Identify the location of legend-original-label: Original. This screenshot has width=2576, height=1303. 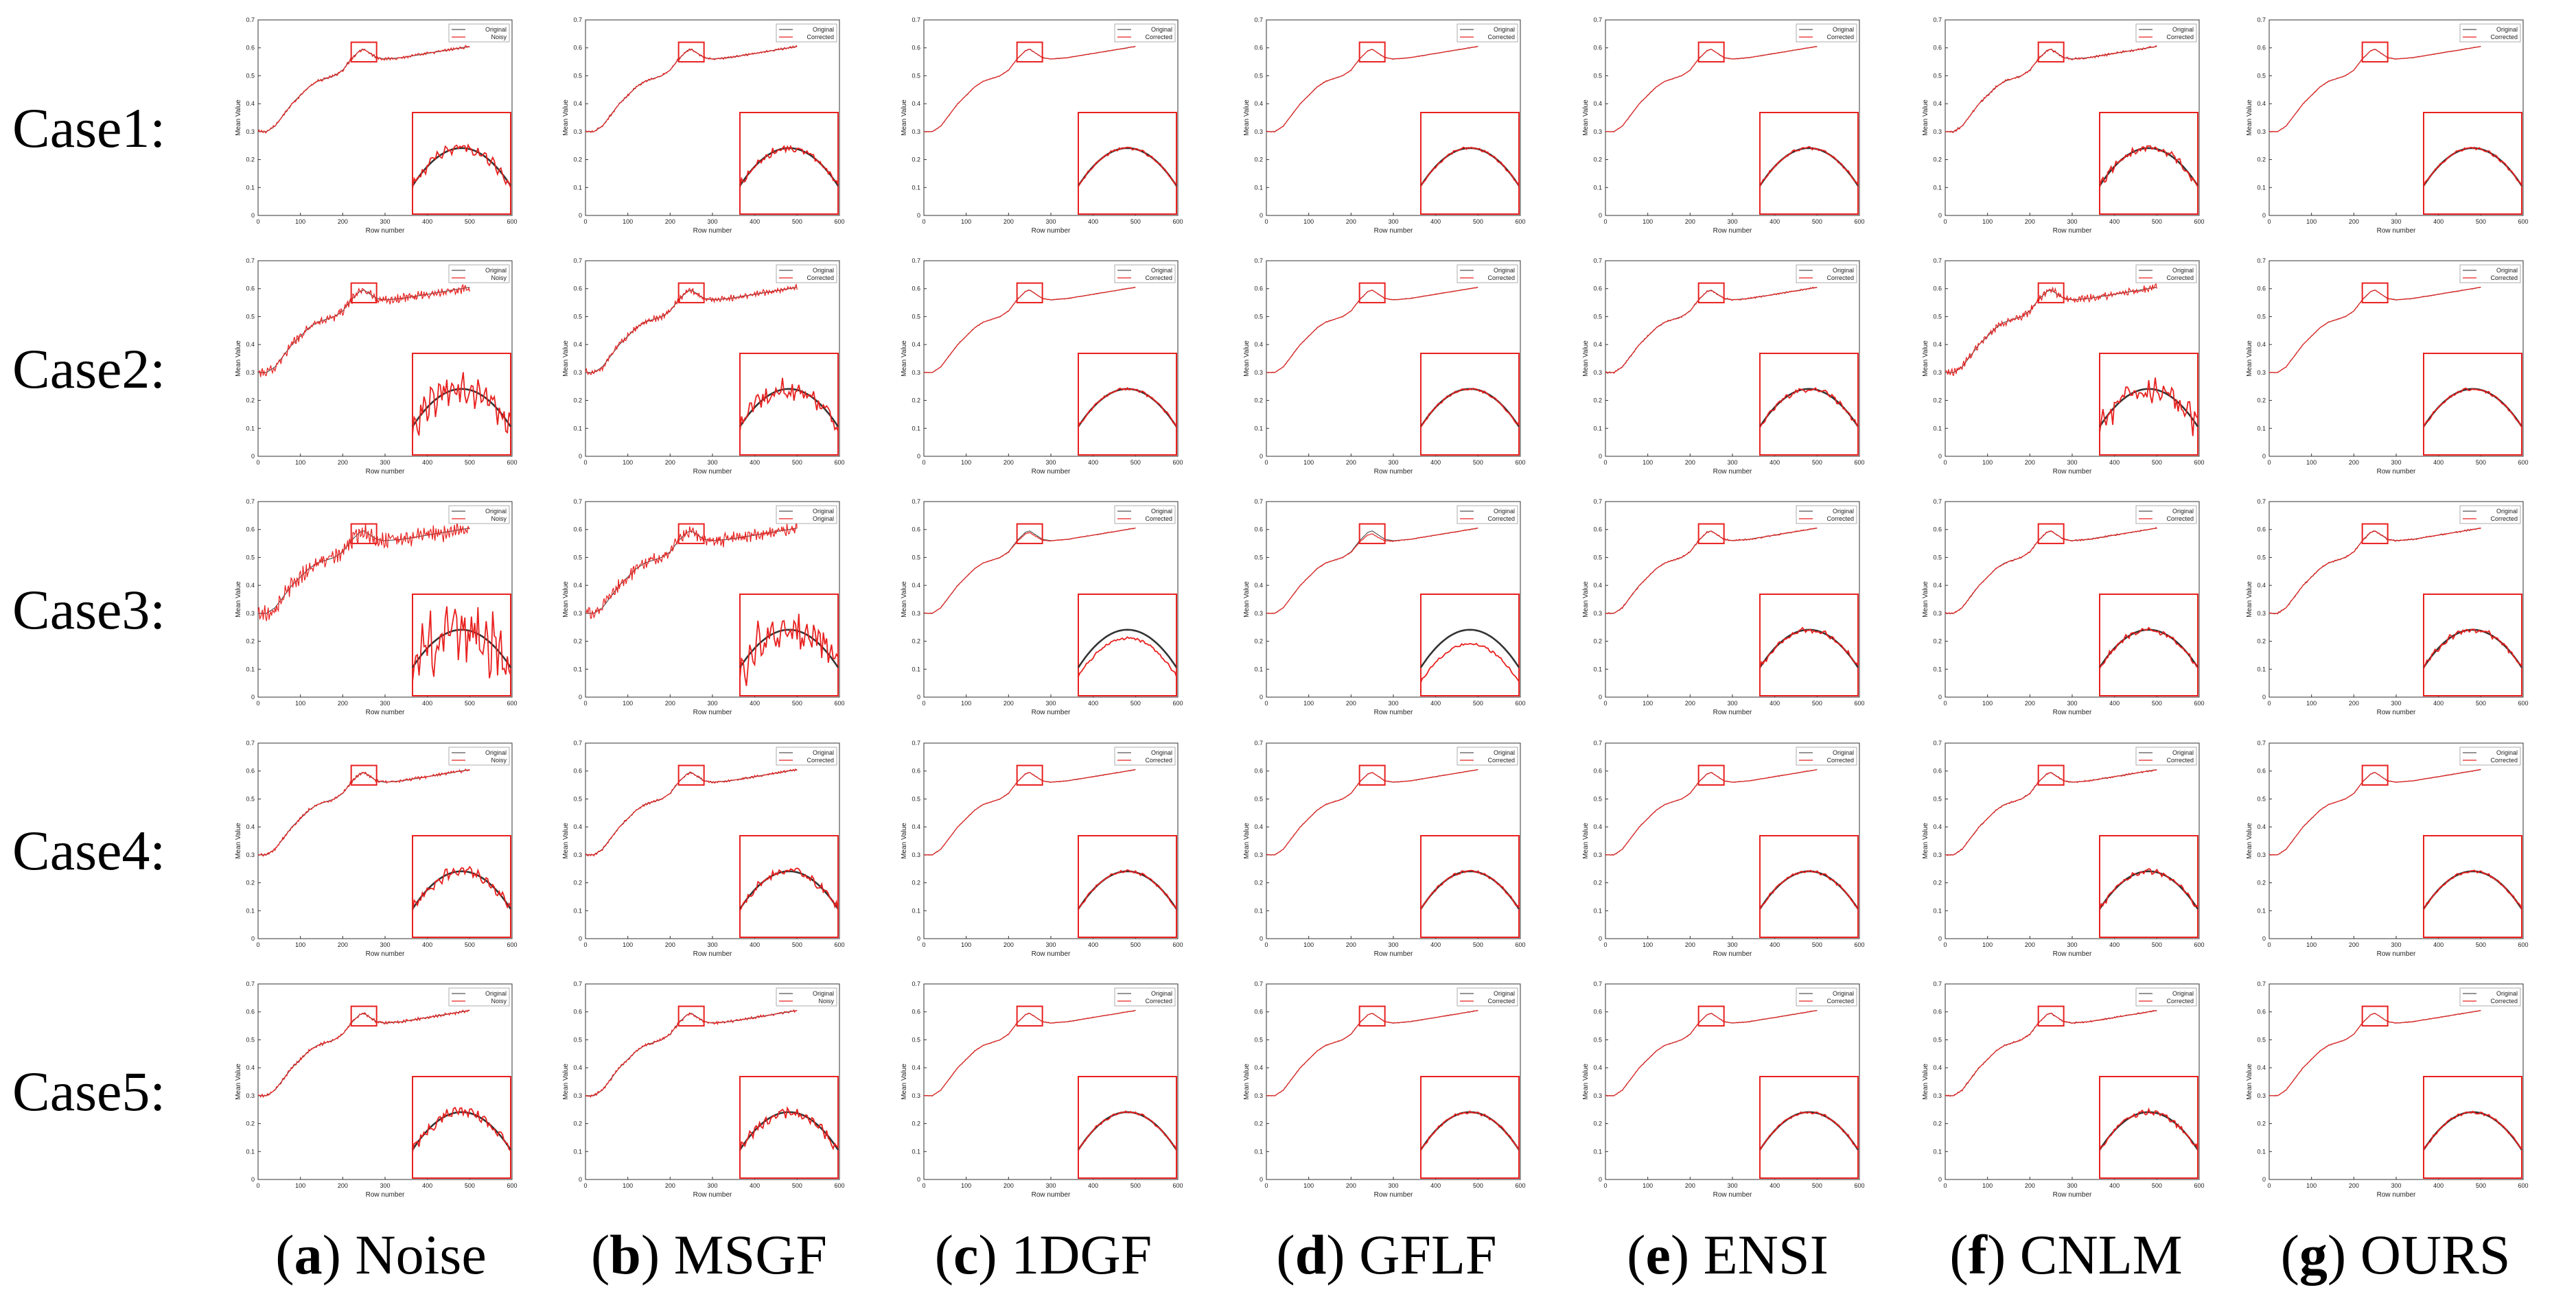
(824, 511).